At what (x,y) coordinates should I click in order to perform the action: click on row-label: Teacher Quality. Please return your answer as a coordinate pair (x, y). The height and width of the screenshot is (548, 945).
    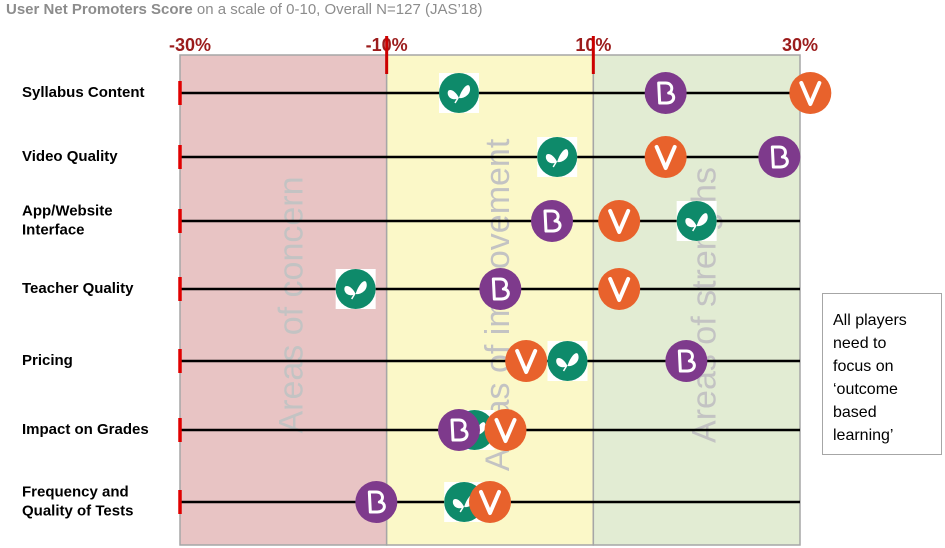
    Looking at the image, I should click on (78, 288).